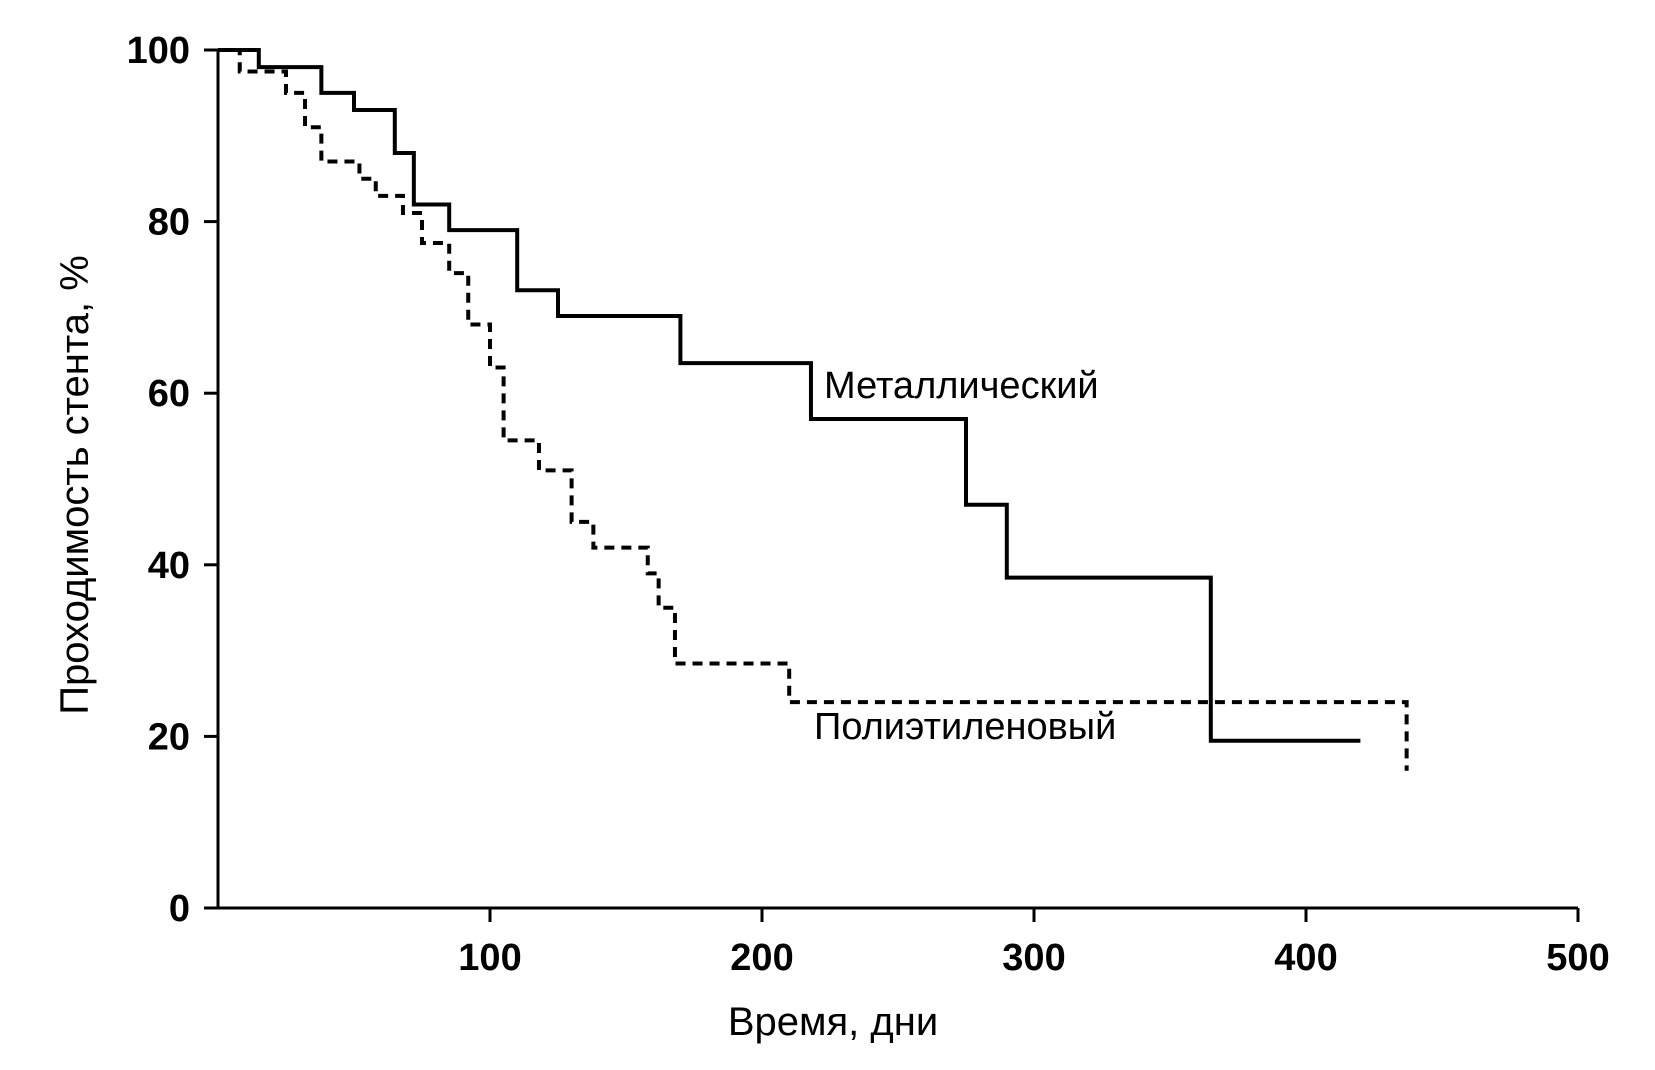 The width and height of the screenshot is (1655, 1070). Describe the element at coordinates (1305, 958) in the screenshot. I see `x-tick-label: 400` at that location.